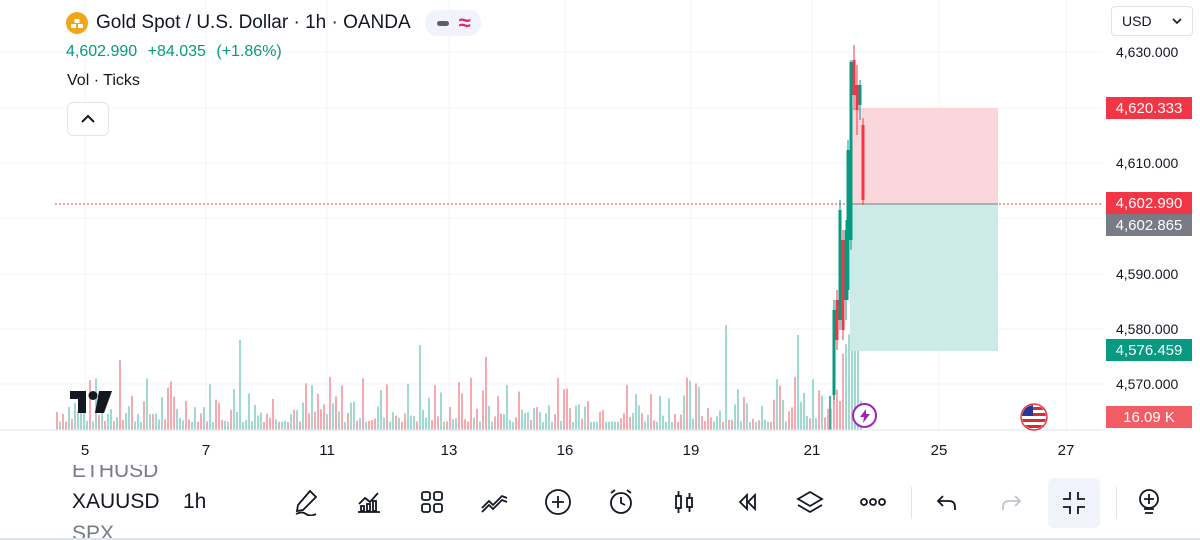 The image size is (1200, 540). I want to click on redo-button, so click(1011, 502).